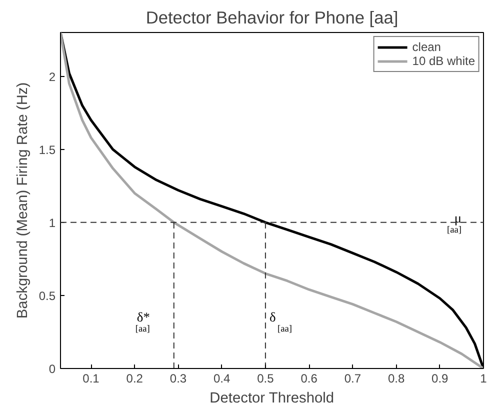  What do you see at coordinates (142, 322) in the screenshot?
I see `annotation: δ*[aa]` at bounding box center [142, 322].